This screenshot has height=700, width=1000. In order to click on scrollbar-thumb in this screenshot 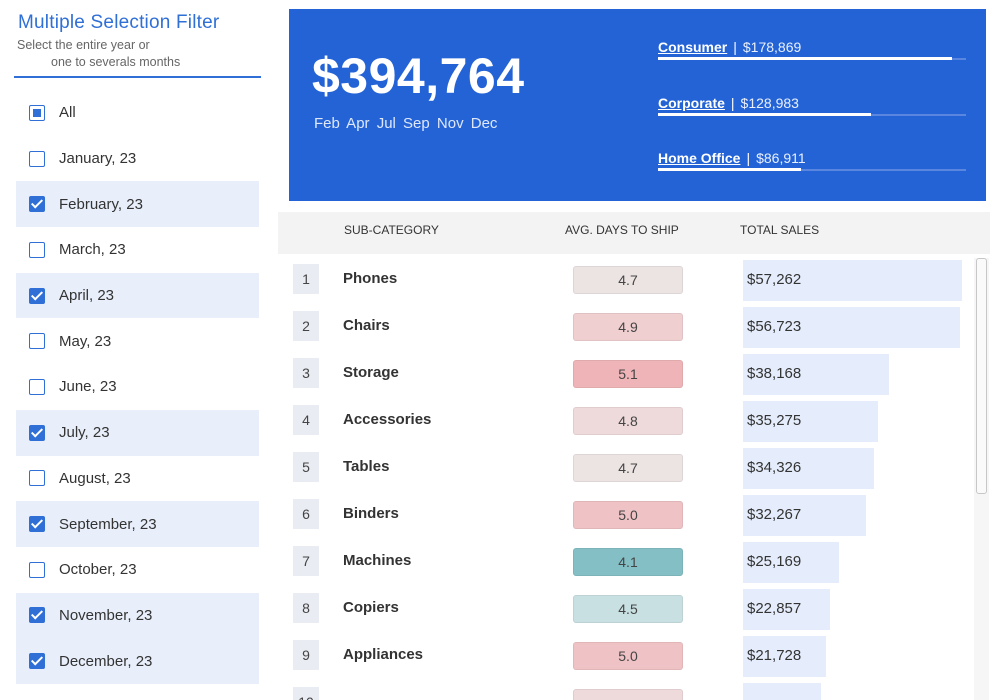, I will do `click(981, 376)`.